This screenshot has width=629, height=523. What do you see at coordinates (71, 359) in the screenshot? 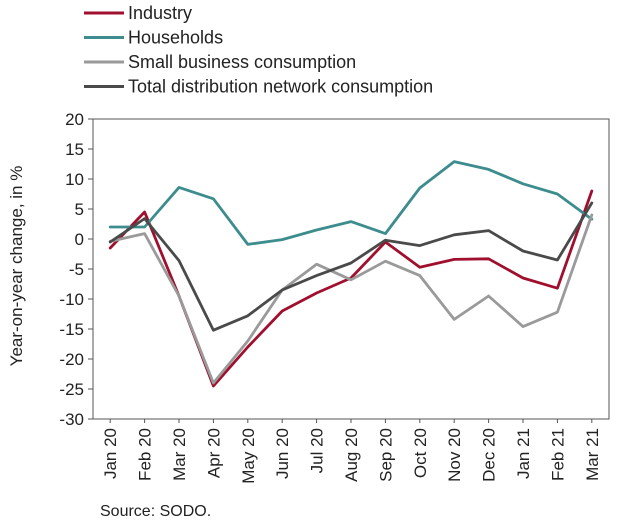
I see `y-tick-label: -20` at bounding box center [71, 359].